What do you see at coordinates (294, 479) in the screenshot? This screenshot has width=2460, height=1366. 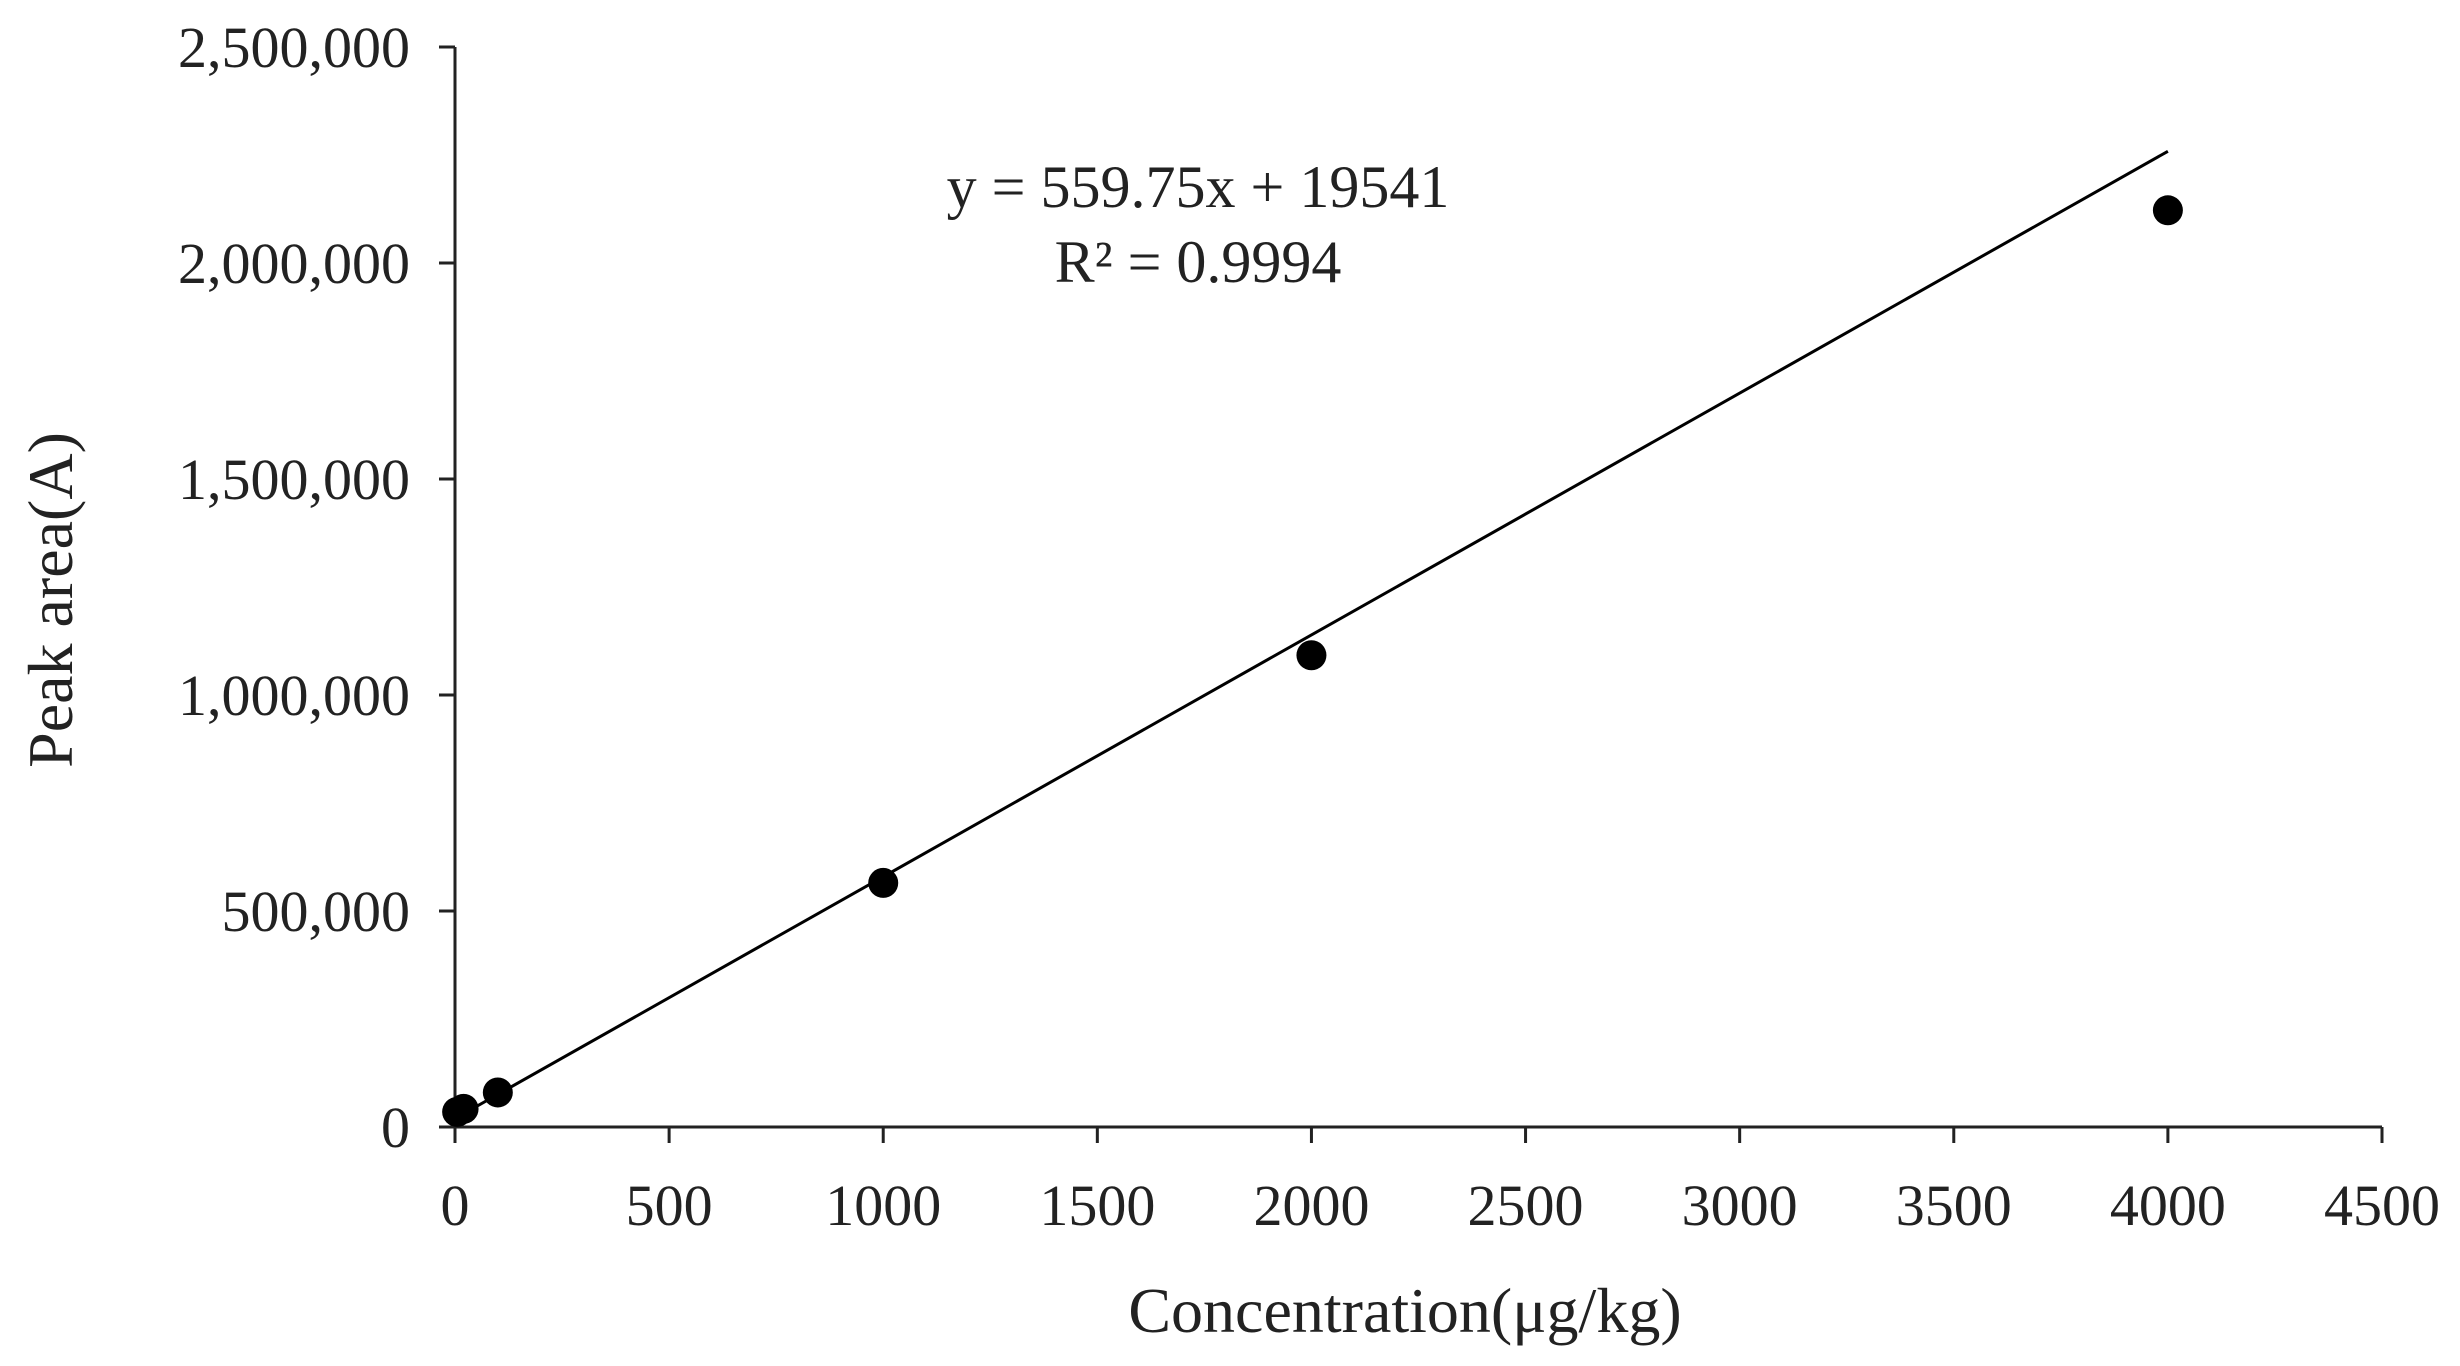 I see `y-tick-label: 1,500,000` at bounding box center [294, 479].